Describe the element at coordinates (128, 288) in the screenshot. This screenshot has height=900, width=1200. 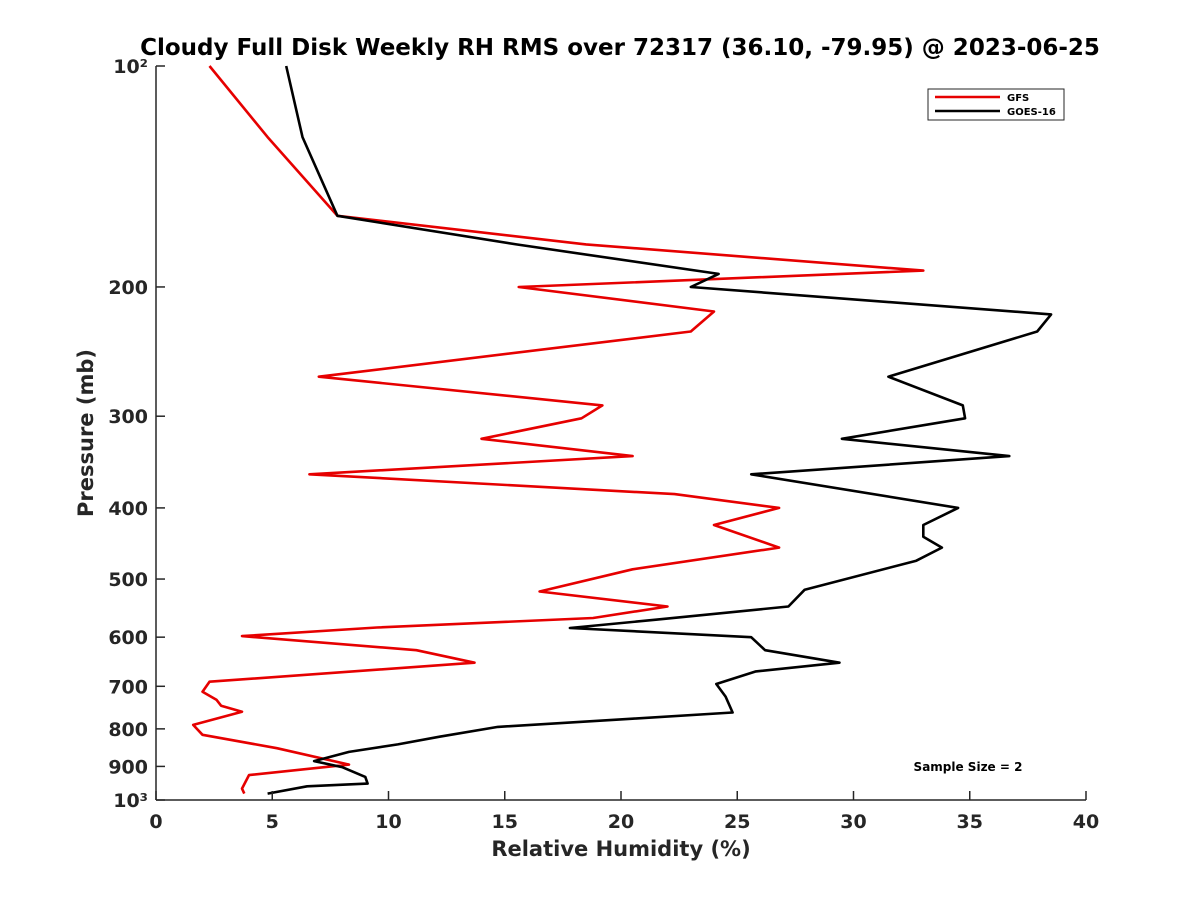
I see `y-tick-label: 200` at that location.